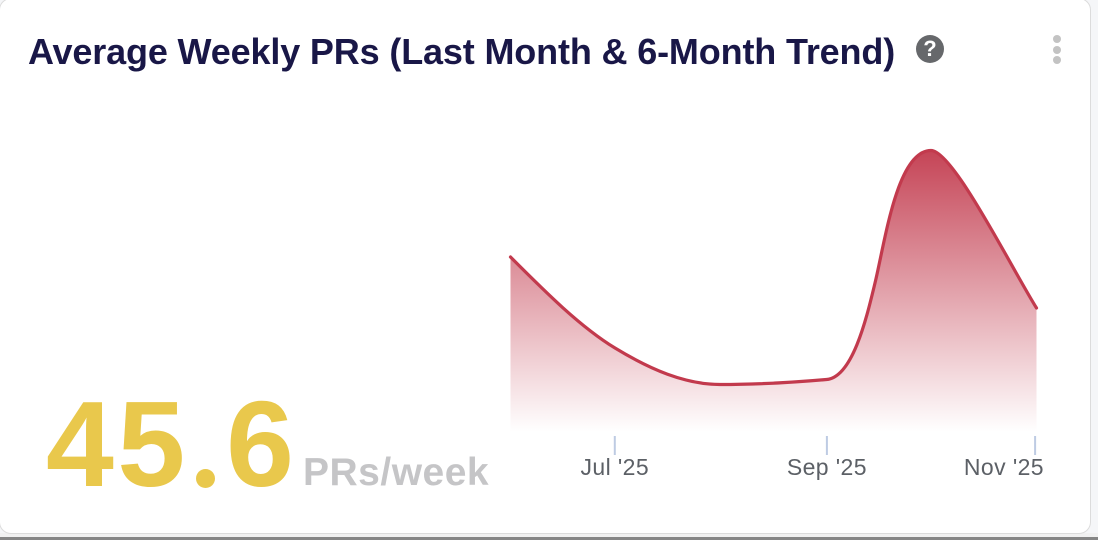  What do you see at coordinates (827, 467) in the screenshot?
I see `svg-text: Sep '25` at bounding box center [827, 467].